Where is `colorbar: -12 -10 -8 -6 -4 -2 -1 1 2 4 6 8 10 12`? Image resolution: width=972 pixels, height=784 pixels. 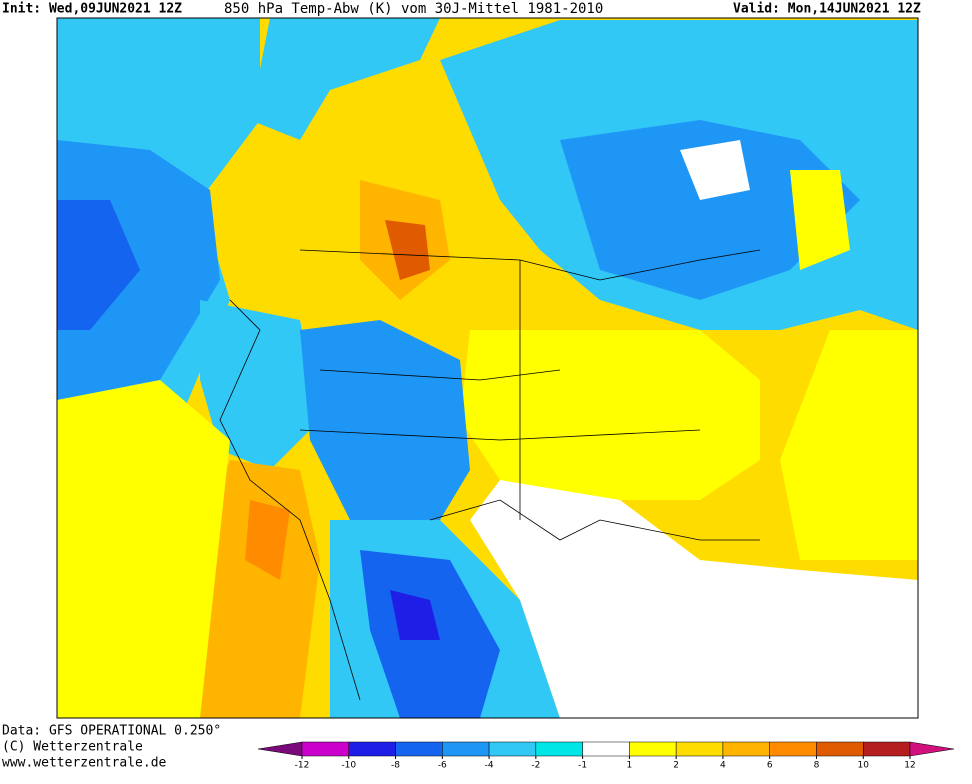 colorbar: -12 -10 -8 -6 -4 -2 -1 1 2 4 6 8 10 12 is located at coordinates (606, 756).